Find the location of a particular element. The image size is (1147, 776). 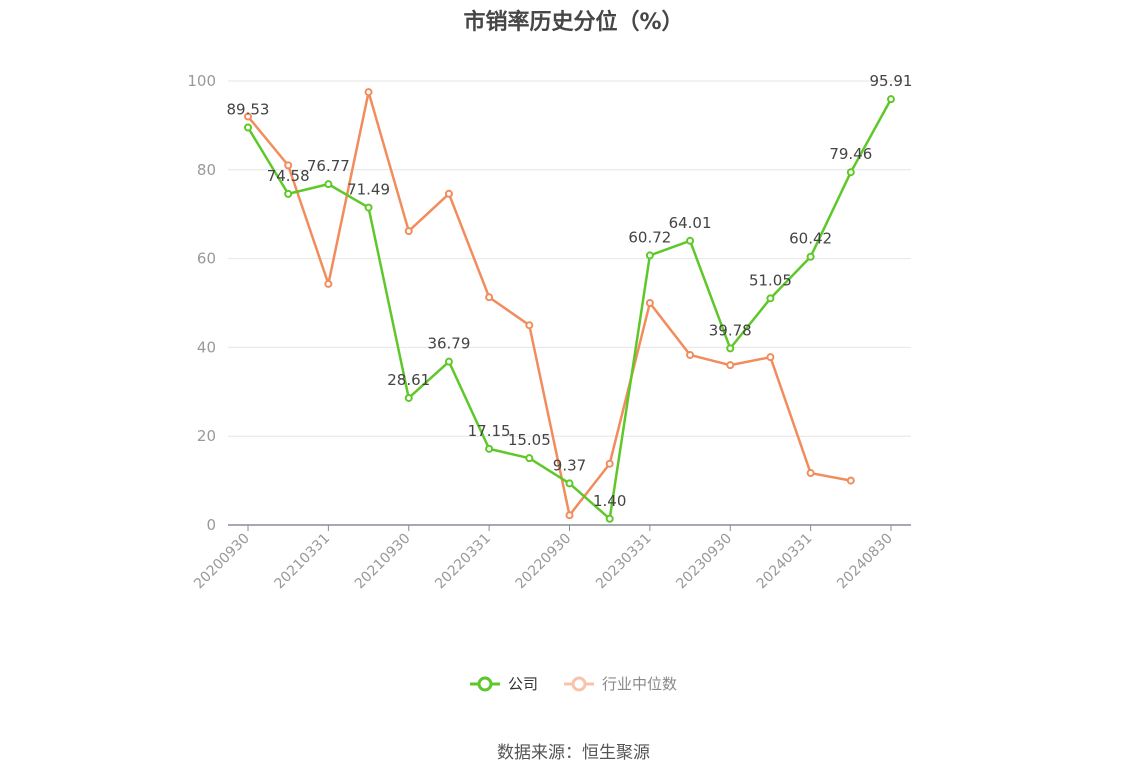

y-tick-label: 0 is located at coordinates (211, 525).